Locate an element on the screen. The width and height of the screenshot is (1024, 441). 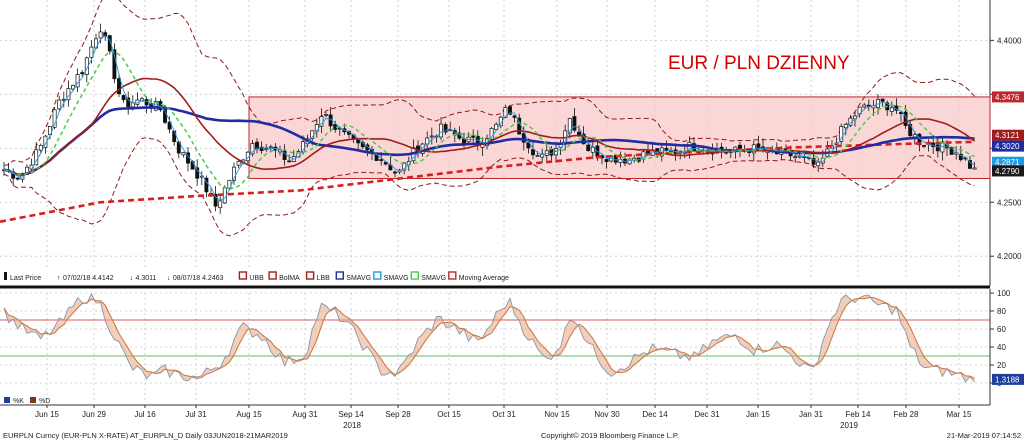
value-tag-label: 1.3188 is located at coordinates (1007, 379).